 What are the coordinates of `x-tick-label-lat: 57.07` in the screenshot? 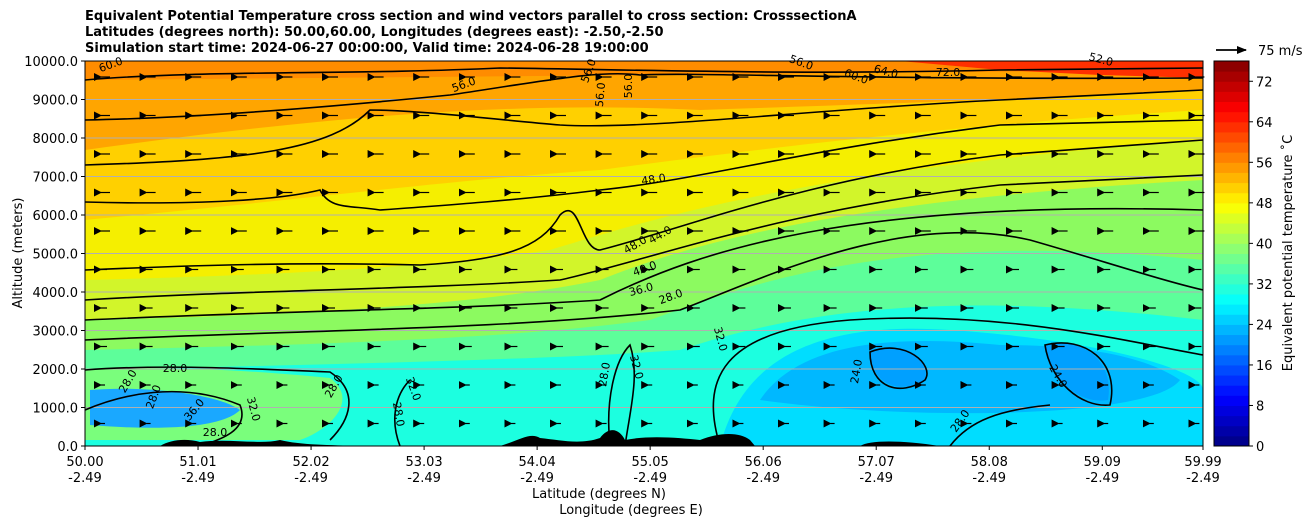 It's located at (876, 462).